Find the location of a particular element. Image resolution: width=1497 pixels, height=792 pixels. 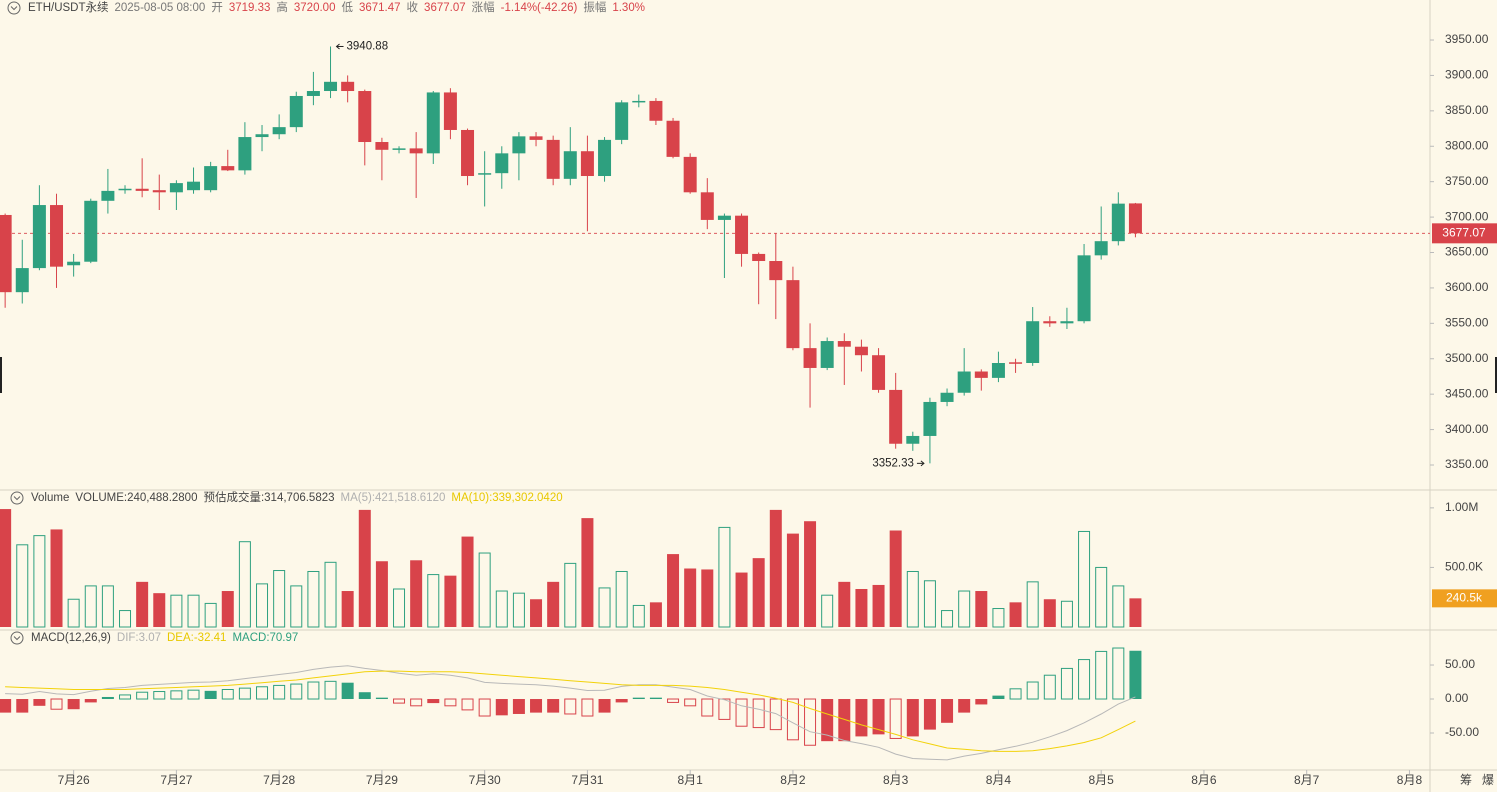

x-tick-label: 8月2 is located at coordinates (793, 780).